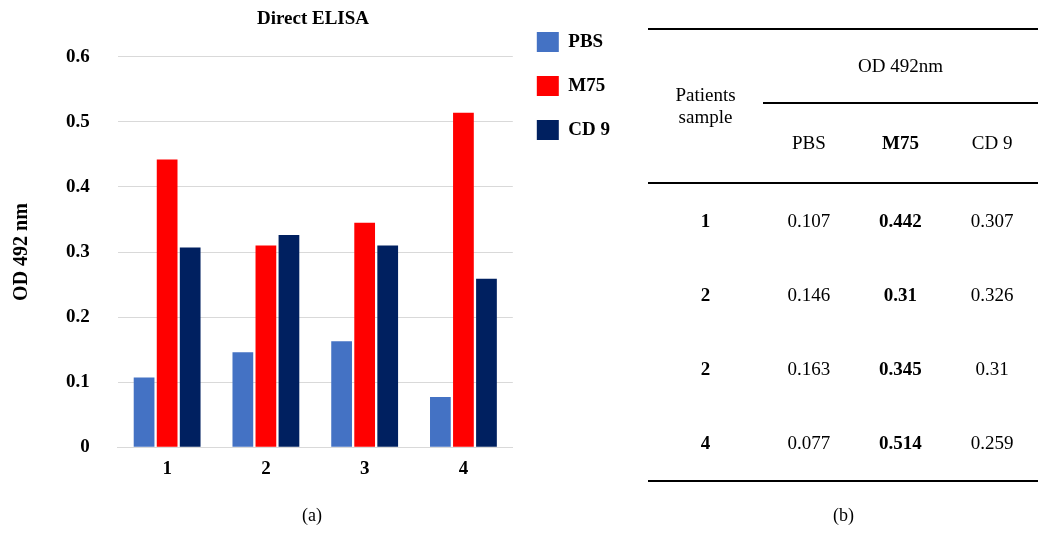 The height and width of the screenshot is (545, 1044). Describe the element at coordinates (589, 128) in the screenshot. I see `legend-label: CD 9` at that location.